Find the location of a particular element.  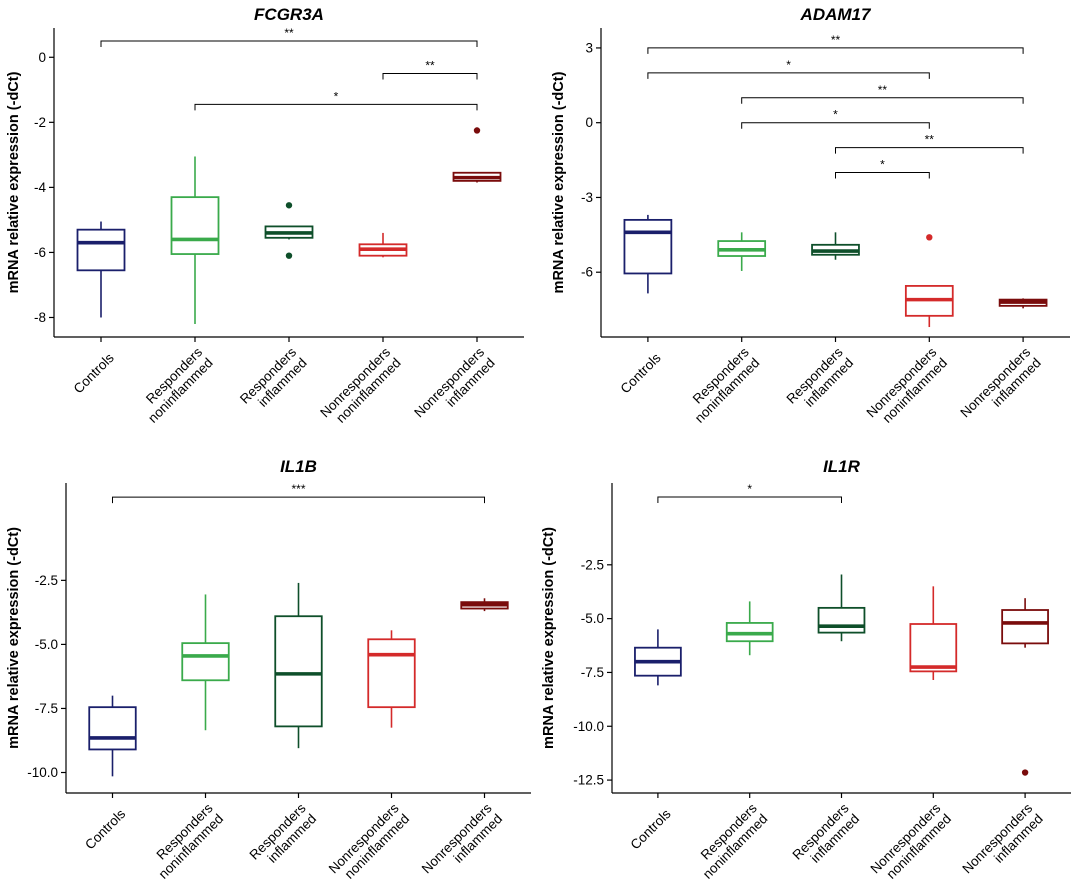

y-tick-label: -8 is located at coordinates (40, 317).